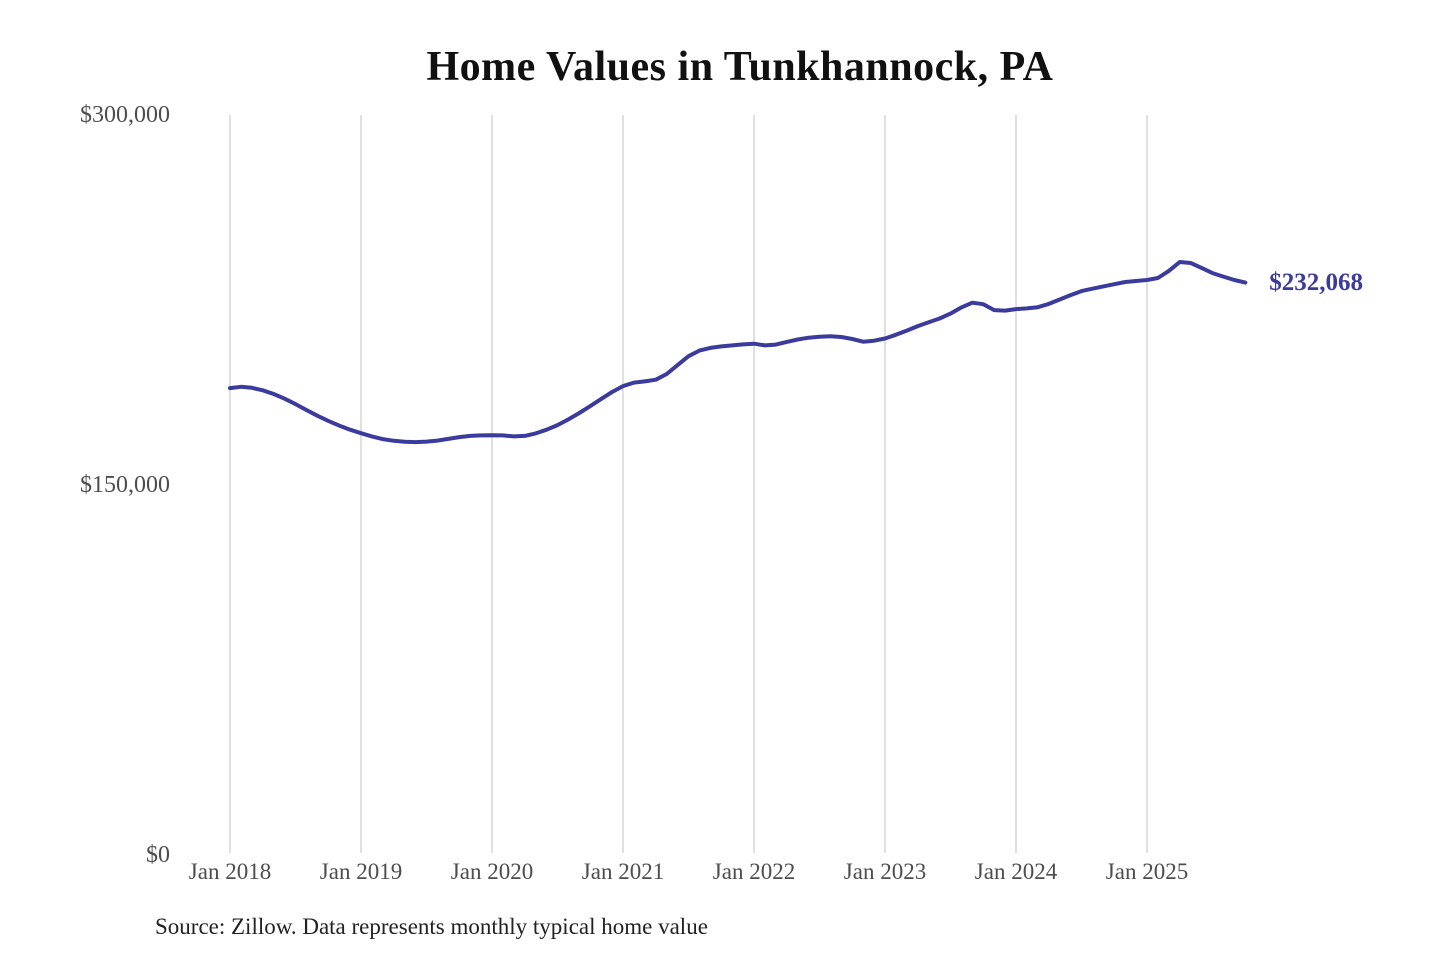 Image resolution: width=1440 pixels, height=960 pixels. What do you see at coordinates (754, 871) in the screenshot?
I see `x-tick-label: Jan 2022` at bounding box center [754, 871].